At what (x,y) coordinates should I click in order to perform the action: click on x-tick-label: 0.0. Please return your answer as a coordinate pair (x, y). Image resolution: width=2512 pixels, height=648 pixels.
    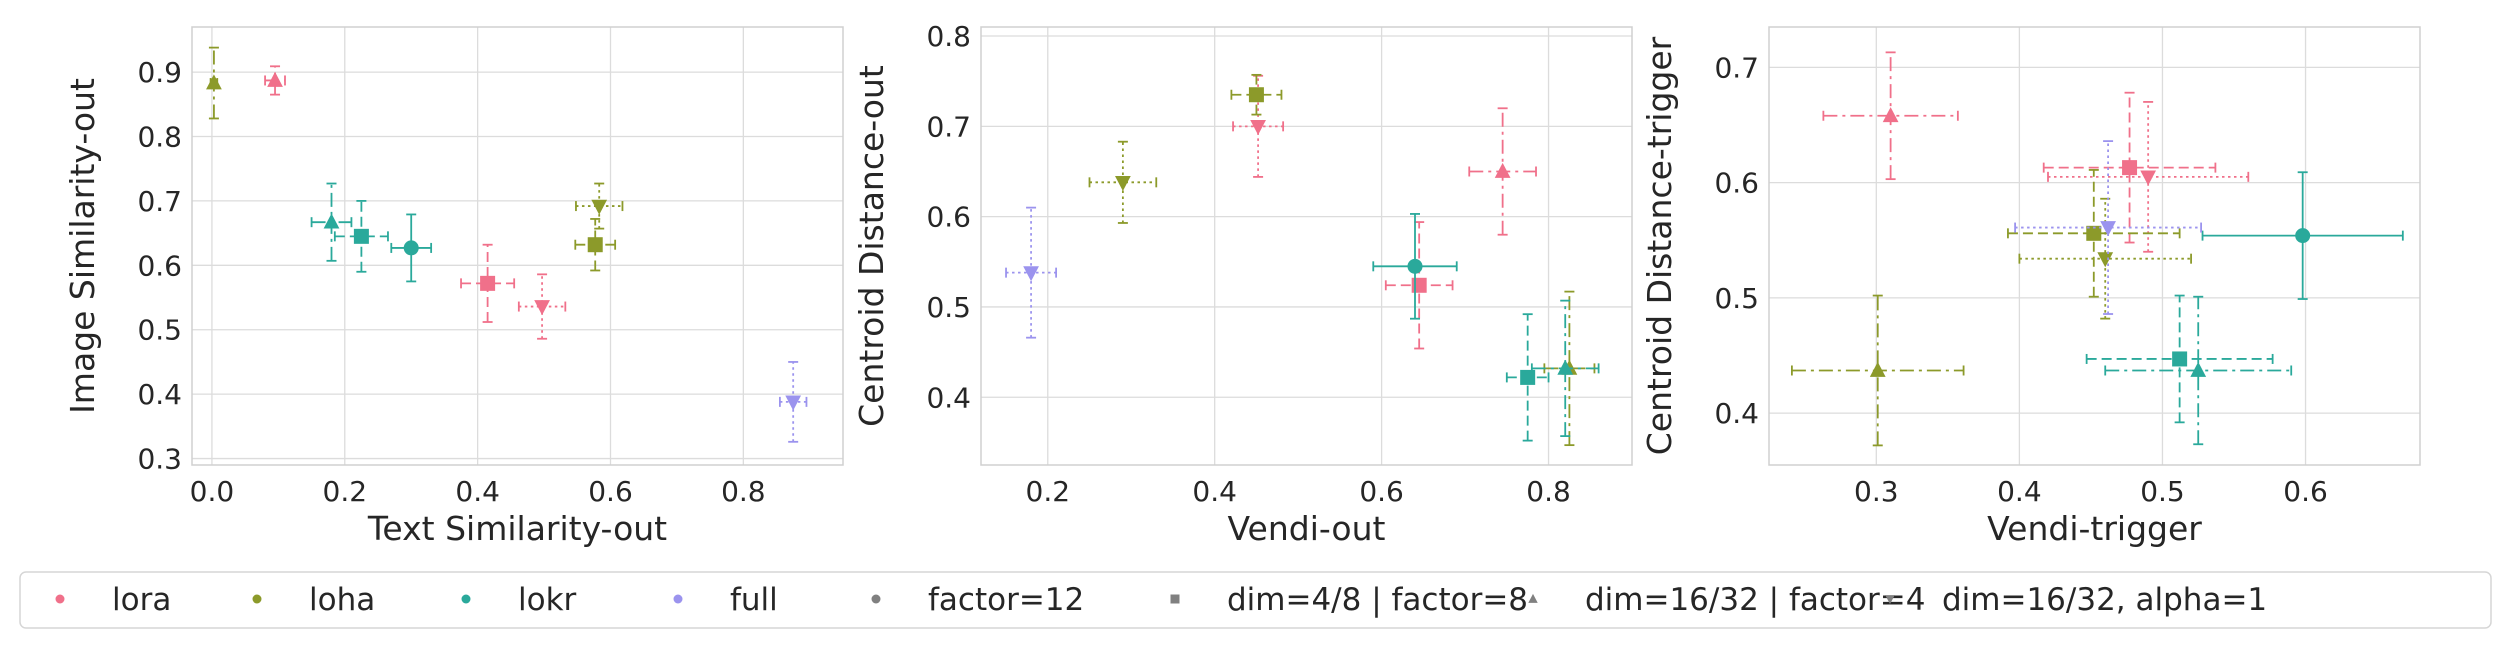
    Looking at the image, I should click on (212, 491).